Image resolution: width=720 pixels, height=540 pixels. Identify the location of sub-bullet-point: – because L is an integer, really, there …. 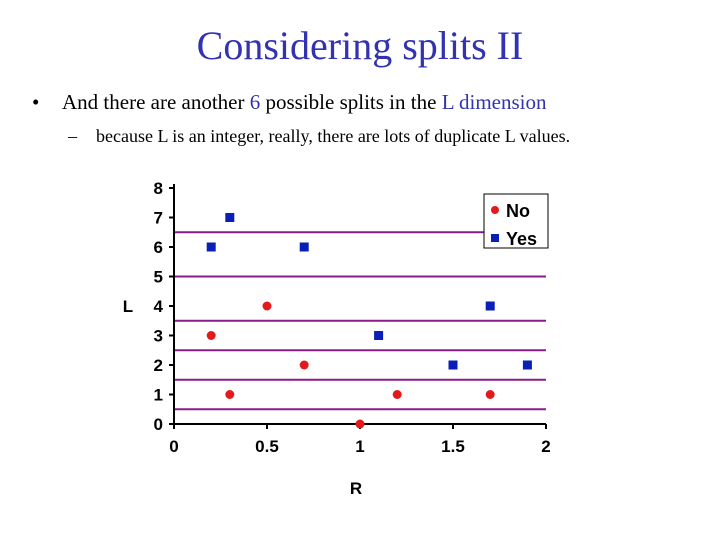
(319, 136).